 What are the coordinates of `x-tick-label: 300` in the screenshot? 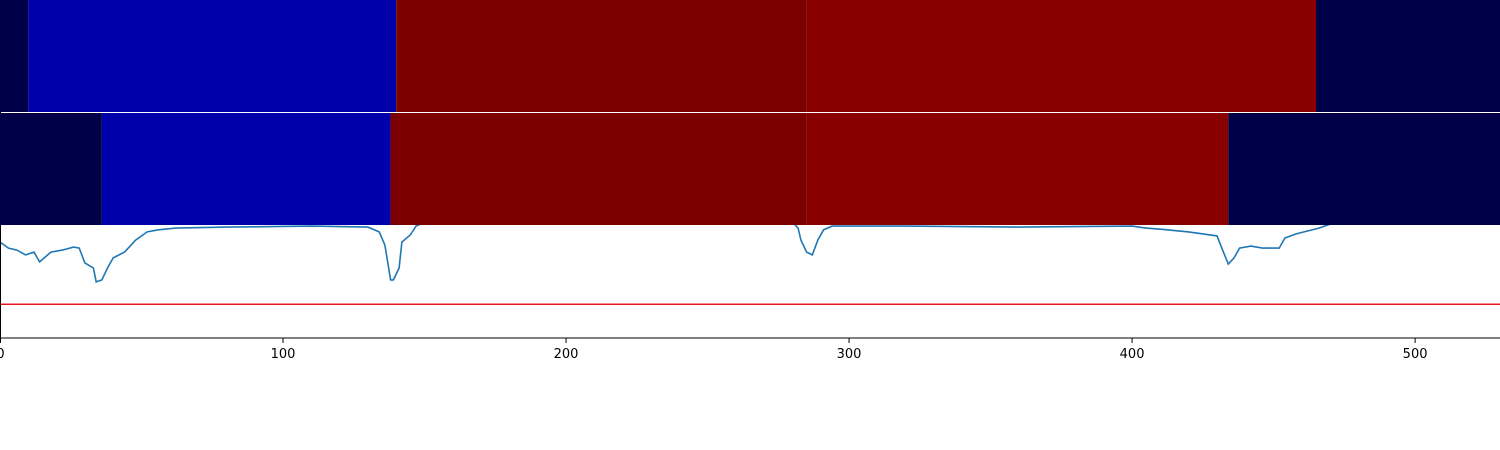 It's located at (849, 354).